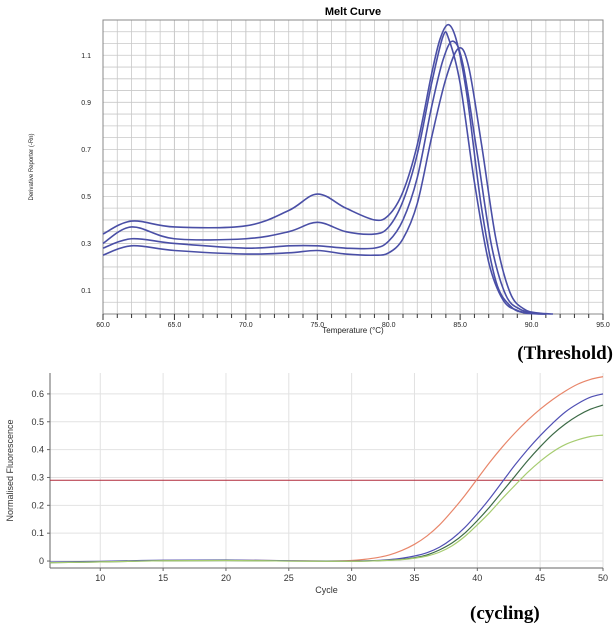  Describe the element at coordinates (37, 505) in the screenshot. I see `amp-y-tick-label: 0.2` at that location.